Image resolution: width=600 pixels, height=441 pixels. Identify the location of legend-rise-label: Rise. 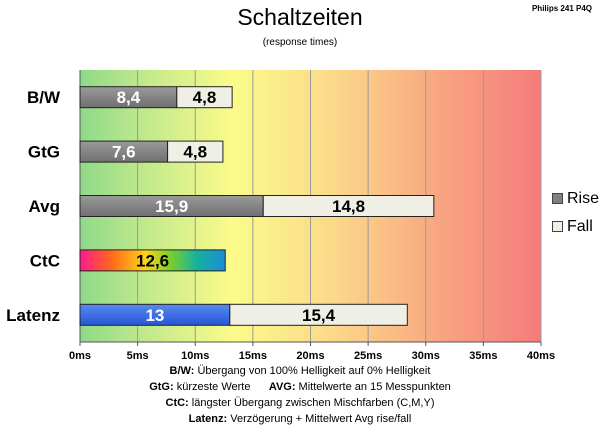
(583, 198).